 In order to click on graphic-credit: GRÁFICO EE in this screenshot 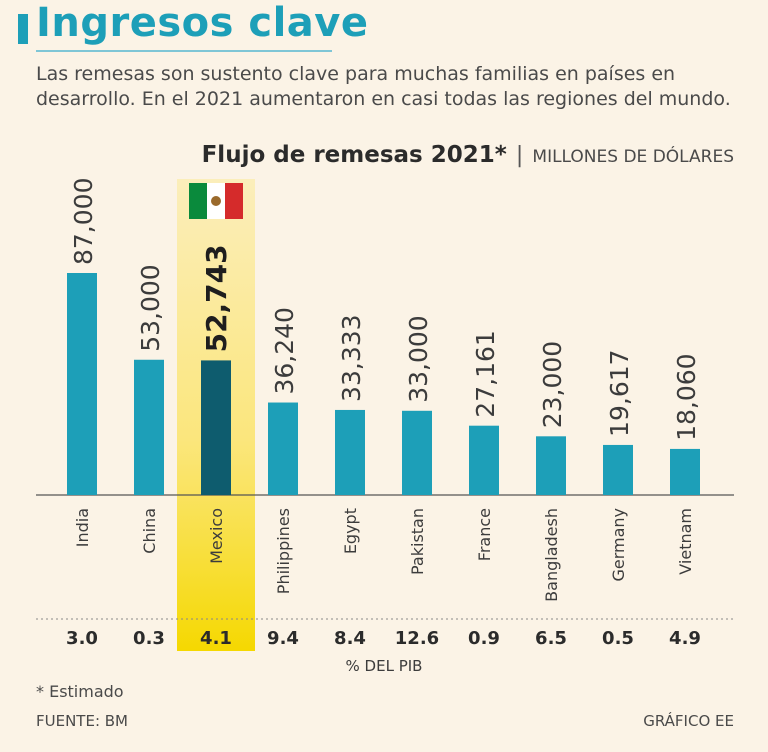, I will do `click(688, 721)`.